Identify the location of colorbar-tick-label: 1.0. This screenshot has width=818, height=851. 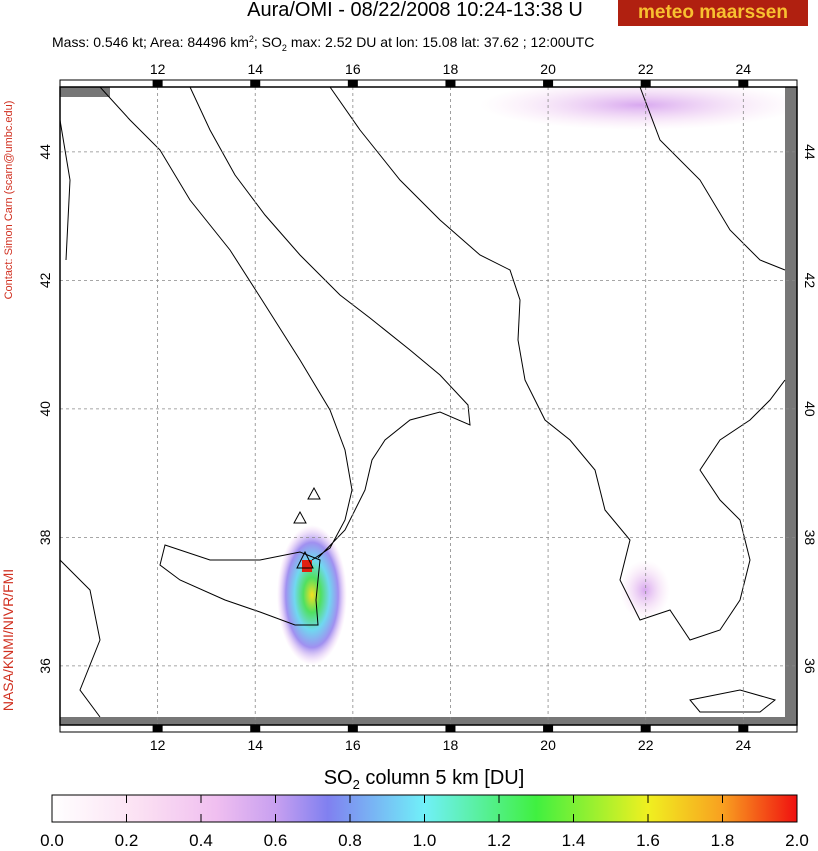
(425, 840).